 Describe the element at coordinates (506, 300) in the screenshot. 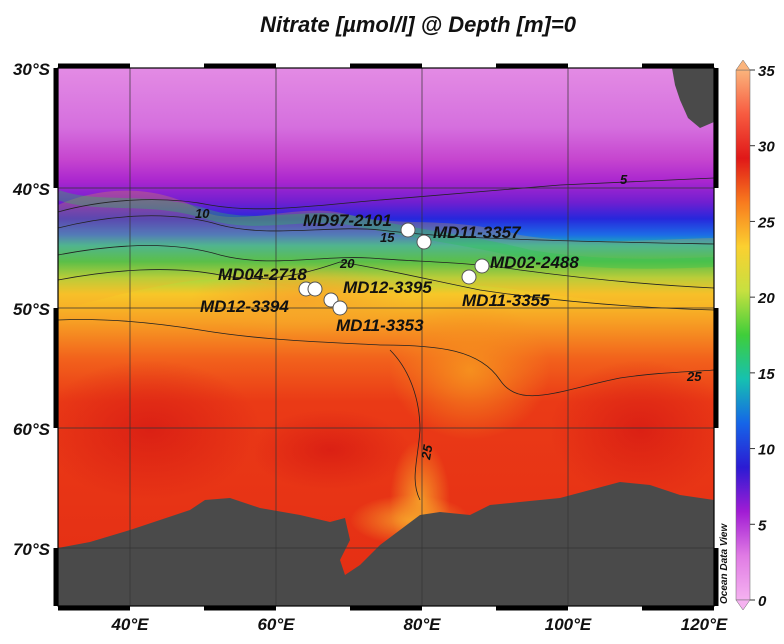

I see `station-label: MD11-3355` at that location.